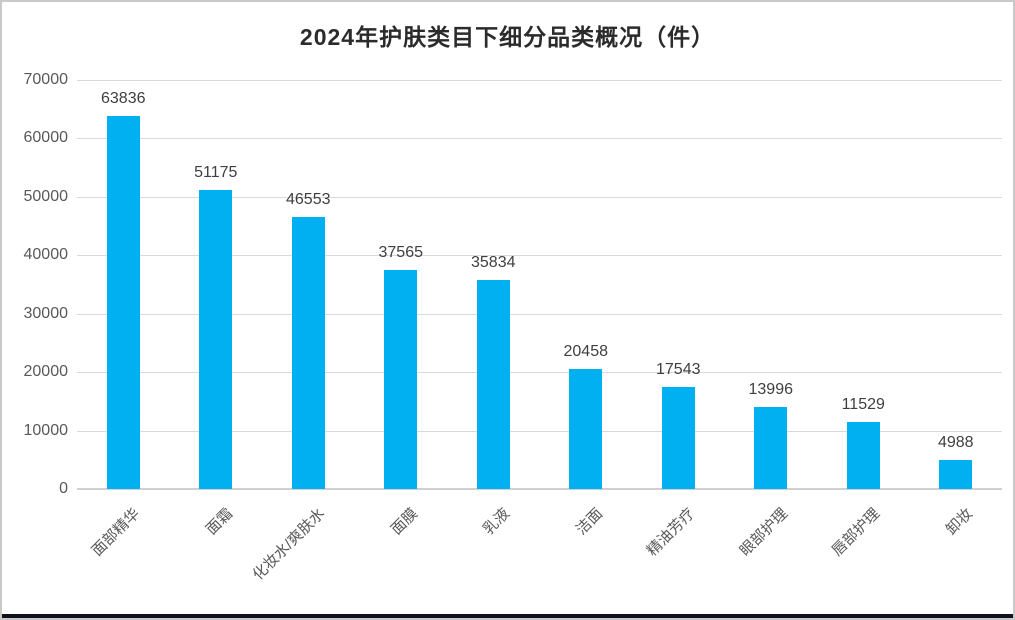 The height and width of the screenshot is (620, 1015). Describe the element at coordinates (771, 390) in the screenshot. I see `bar-value-label: 13996` at that location.